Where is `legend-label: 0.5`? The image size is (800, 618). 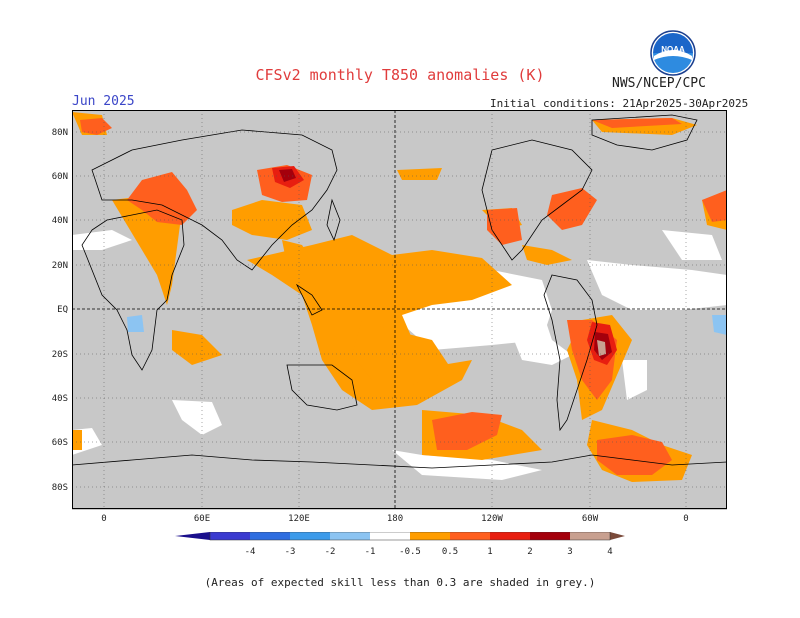 legend-label: 0.5 is located at coordinates (450, 552).